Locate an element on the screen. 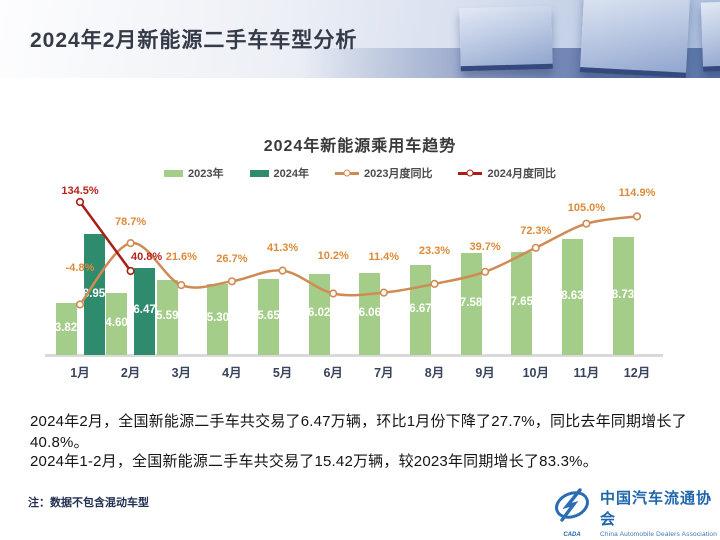  bar-2023年-3月 is located at coordinates (167, 317).